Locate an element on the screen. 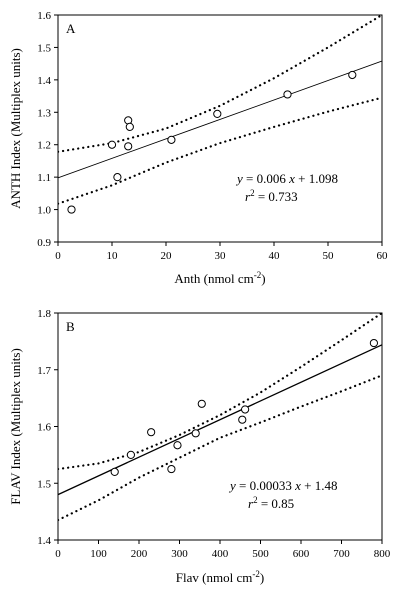 Image resolution: width=412 pixels, height=592 pixels. y-tick-label: 1.7 is located at coordinates (44, 371).